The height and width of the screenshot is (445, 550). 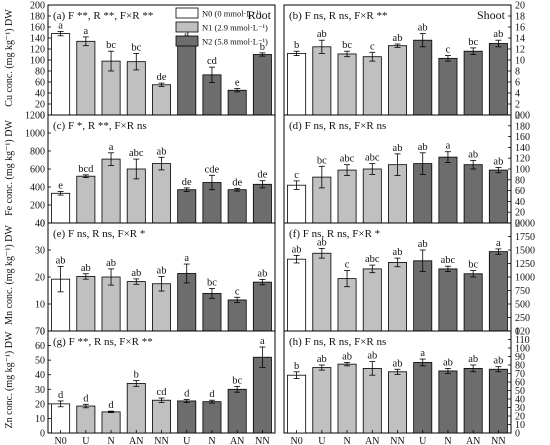 I want to click on panel-title: Shoot, so click(x=491, y=15).